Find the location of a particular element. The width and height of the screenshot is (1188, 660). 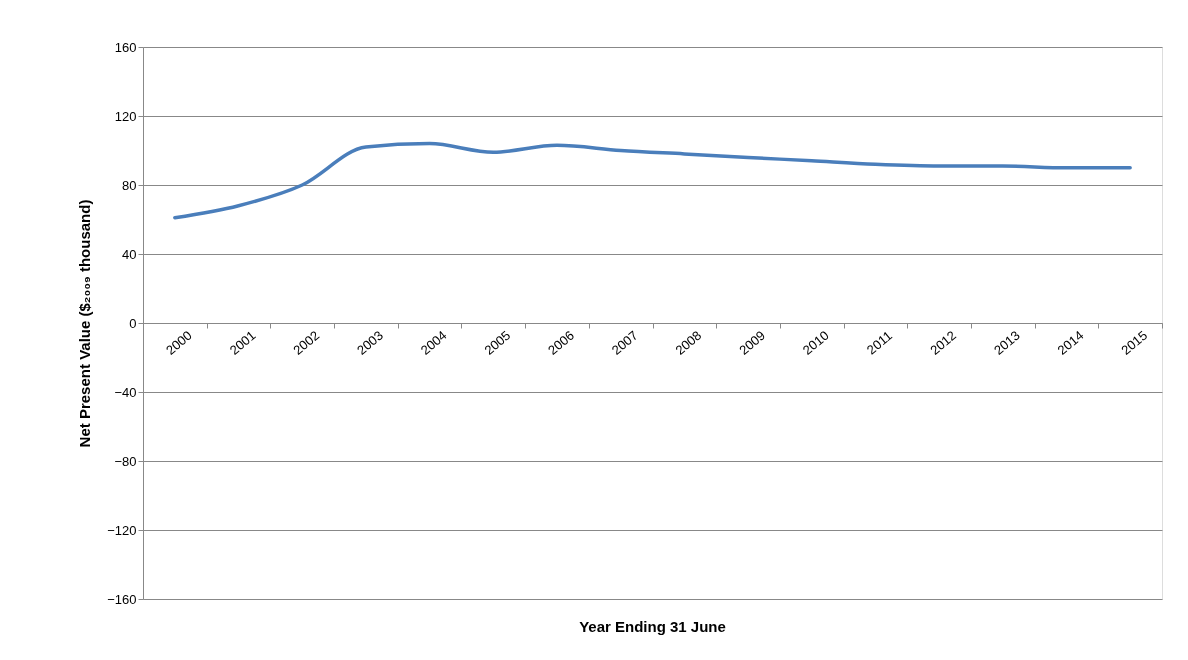

y-tick-label: 0 is located at coordinates (133, 323).